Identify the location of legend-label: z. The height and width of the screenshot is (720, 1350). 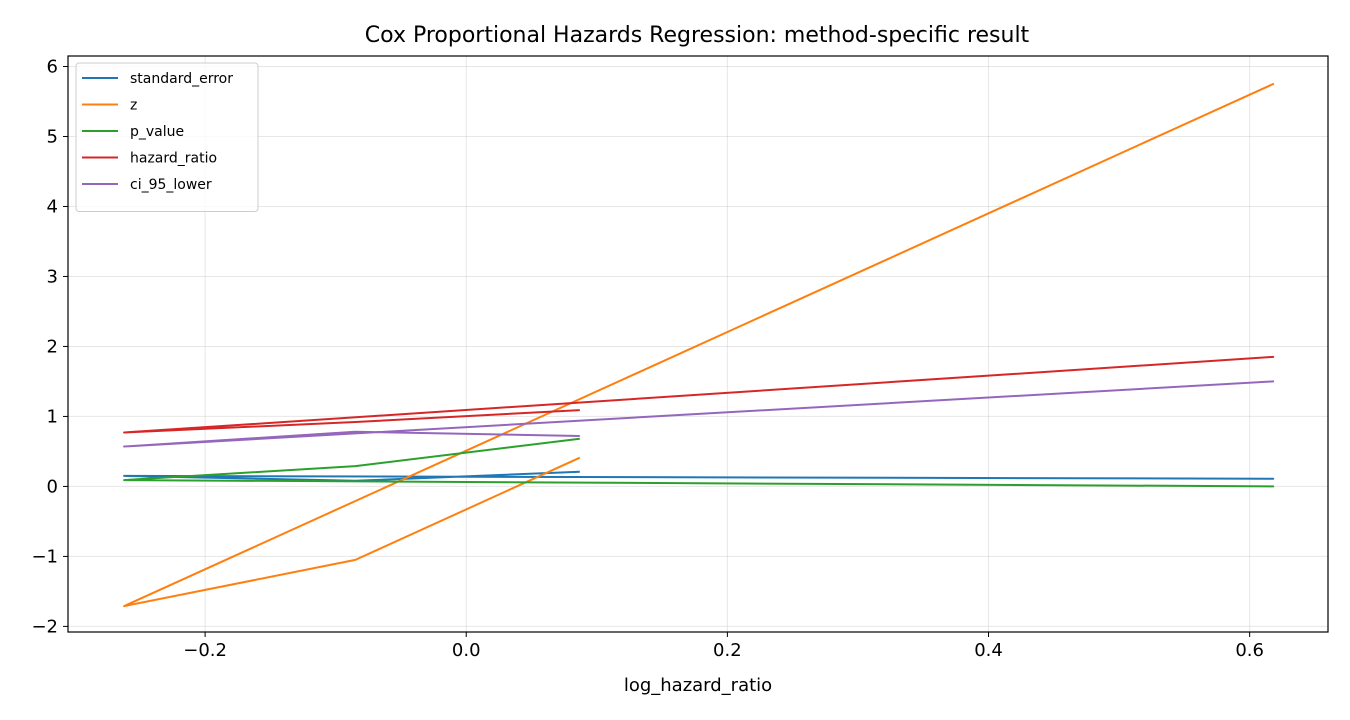
(133, 106).